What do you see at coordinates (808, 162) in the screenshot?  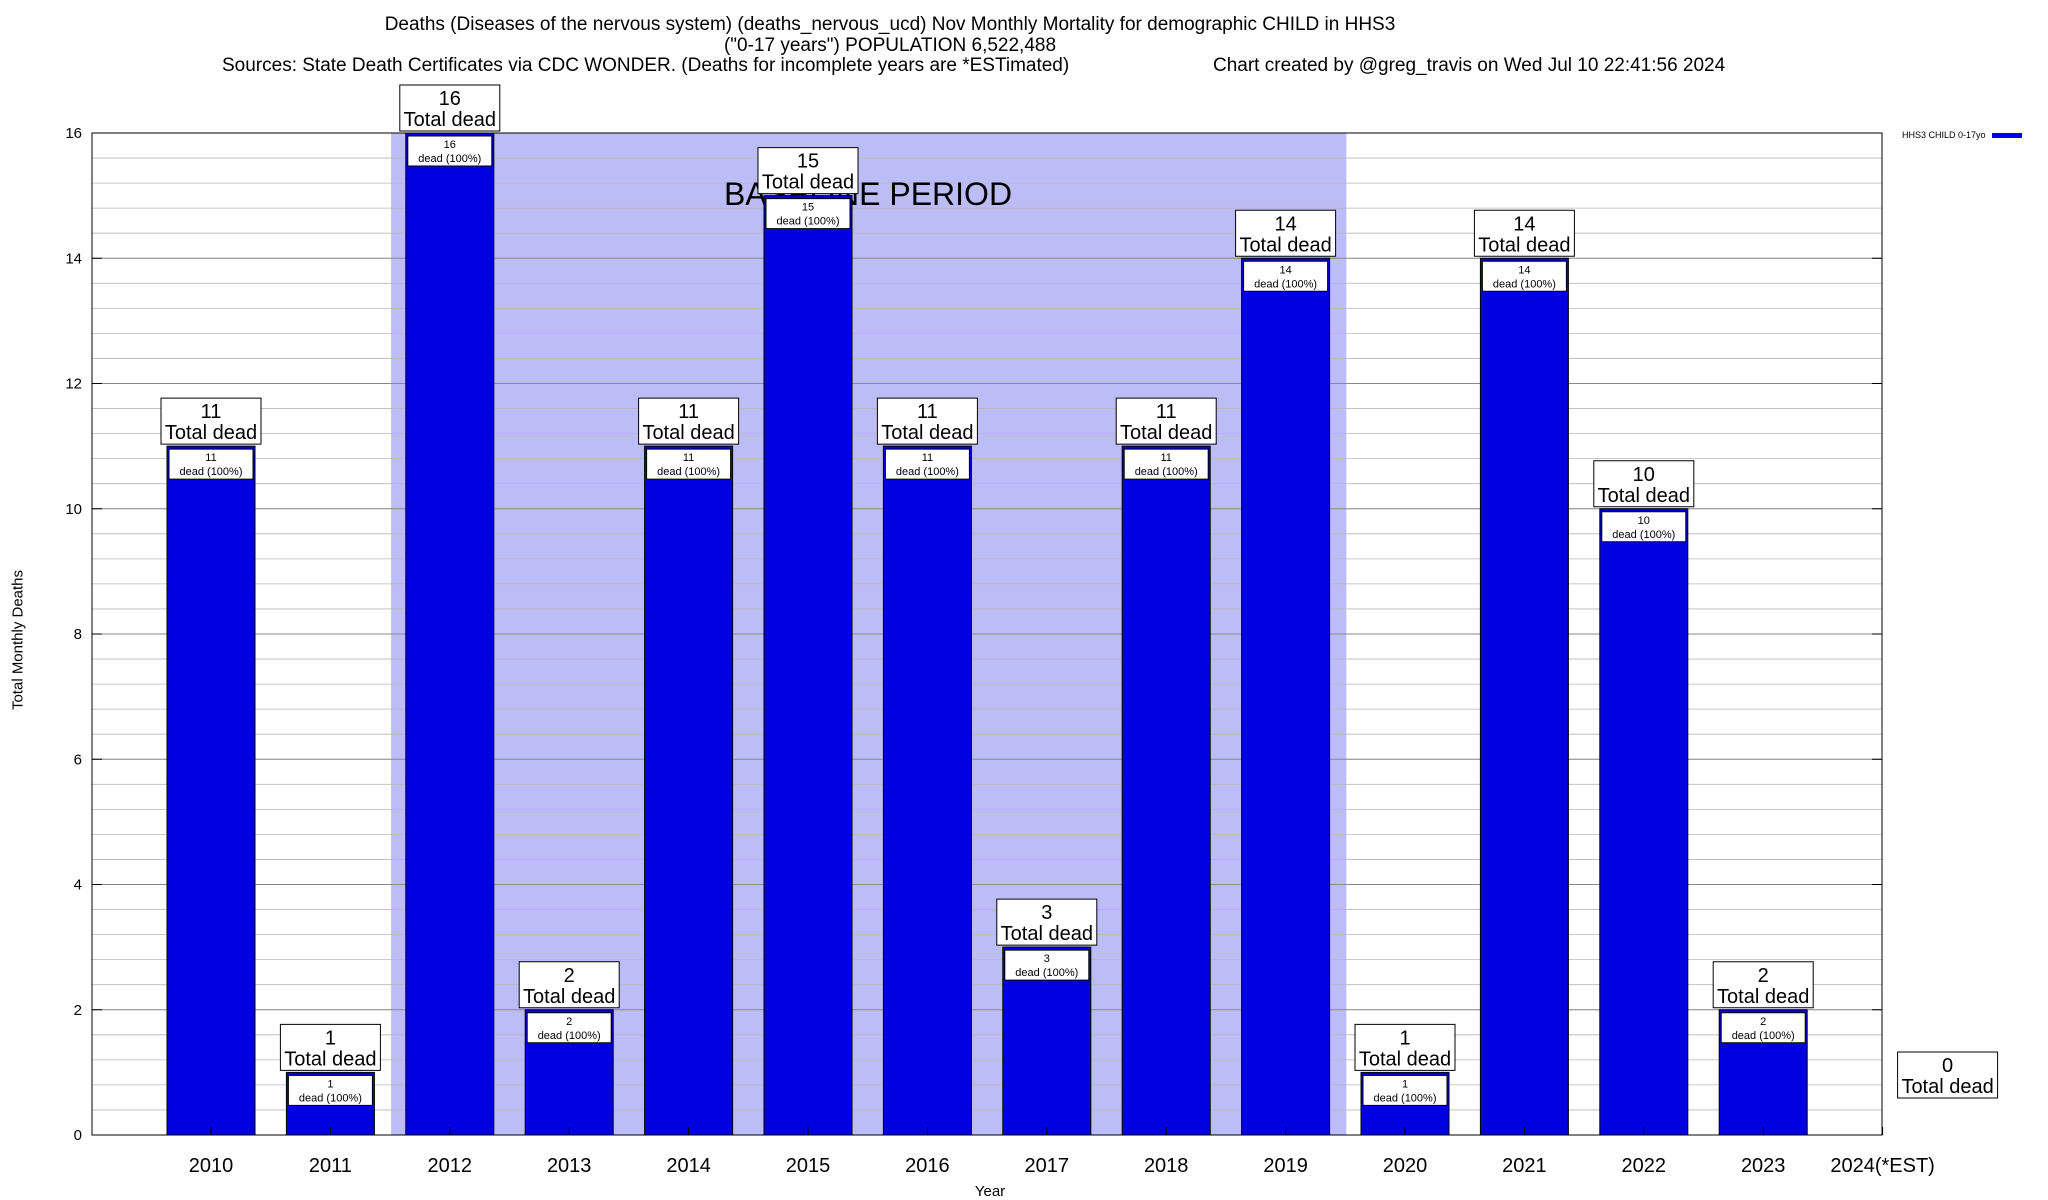 I see `bar-total-value: 15` at bounding box center [808, 162].